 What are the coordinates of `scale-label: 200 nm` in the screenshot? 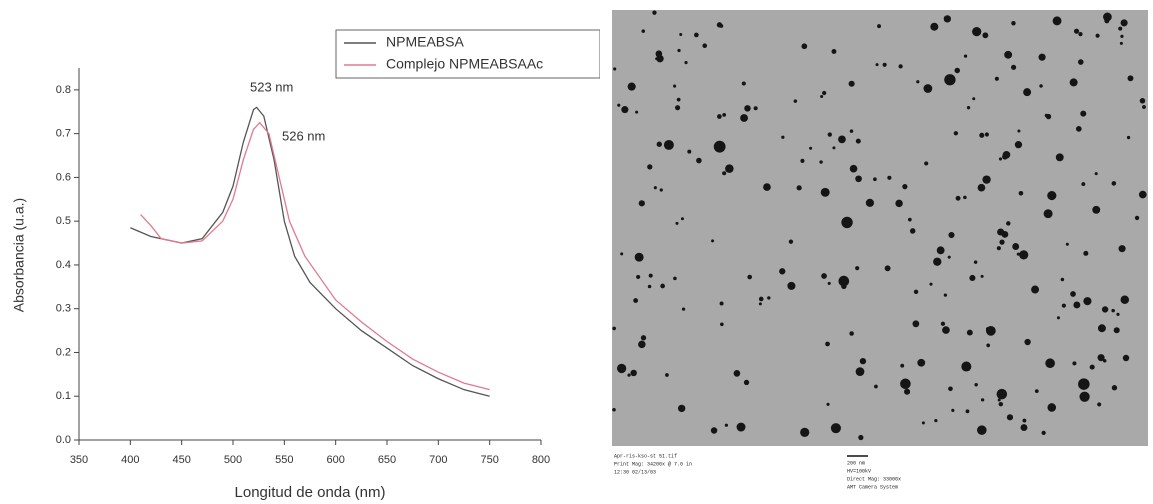 It's located at (856, 463).